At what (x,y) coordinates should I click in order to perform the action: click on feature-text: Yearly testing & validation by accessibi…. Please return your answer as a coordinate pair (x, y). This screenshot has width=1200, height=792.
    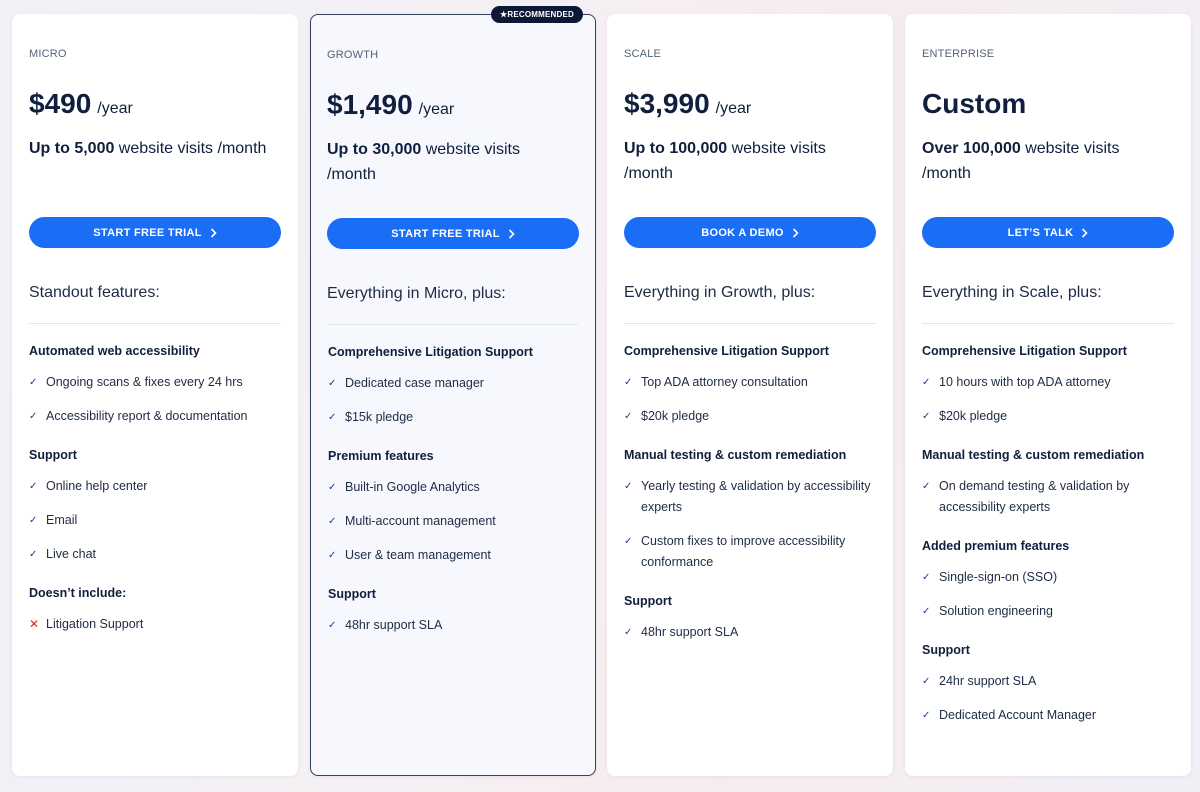
    Looking at the image, I should click on (756, 496).